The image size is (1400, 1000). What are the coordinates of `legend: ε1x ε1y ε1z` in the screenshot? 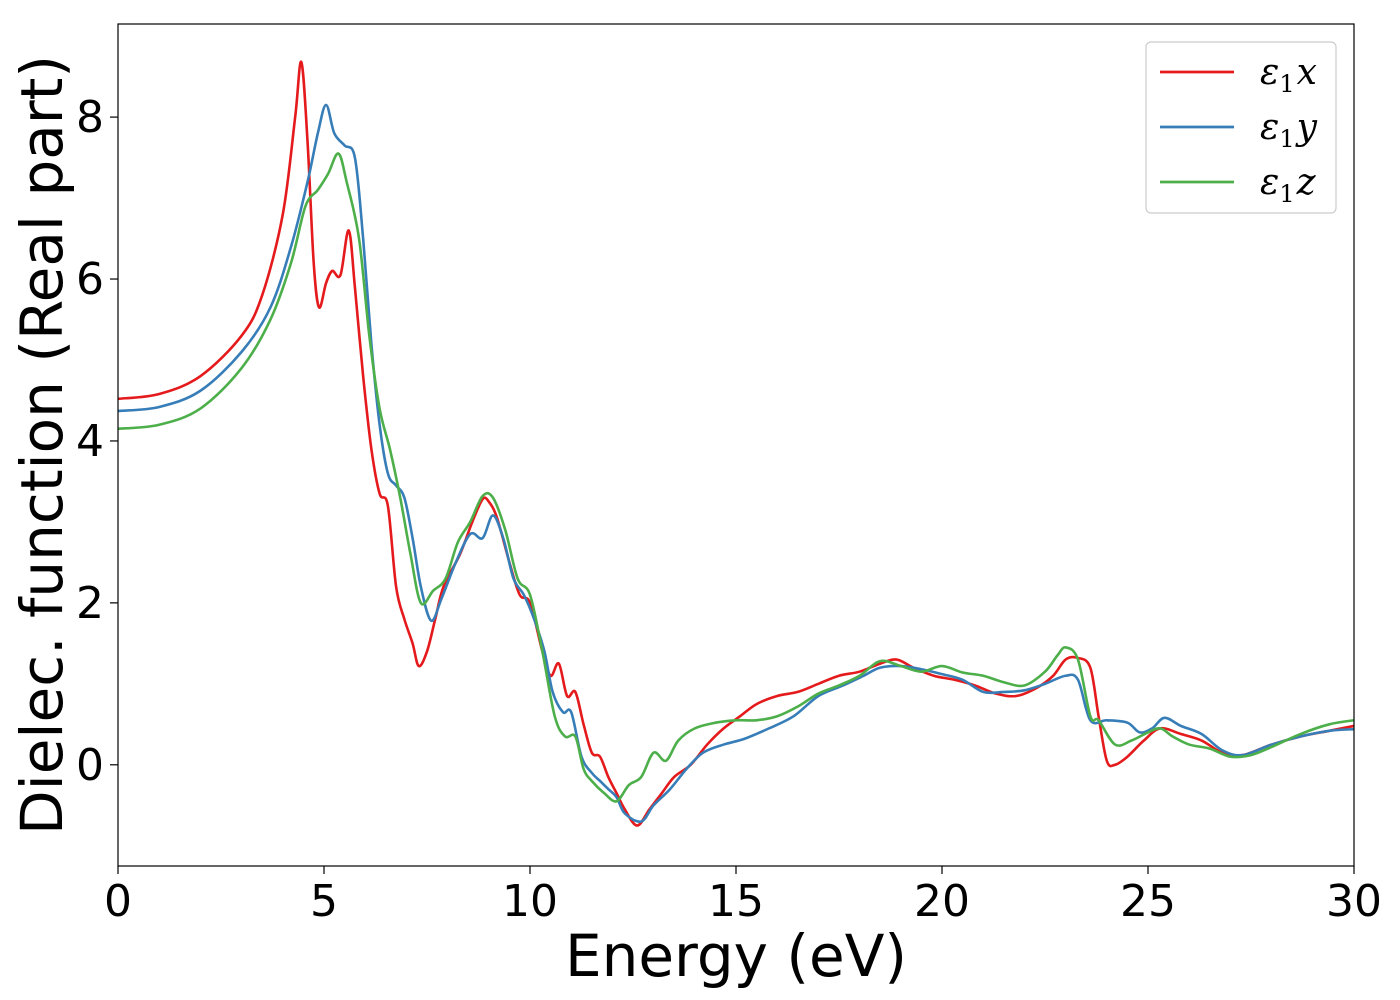 It's located at (1241, 127).